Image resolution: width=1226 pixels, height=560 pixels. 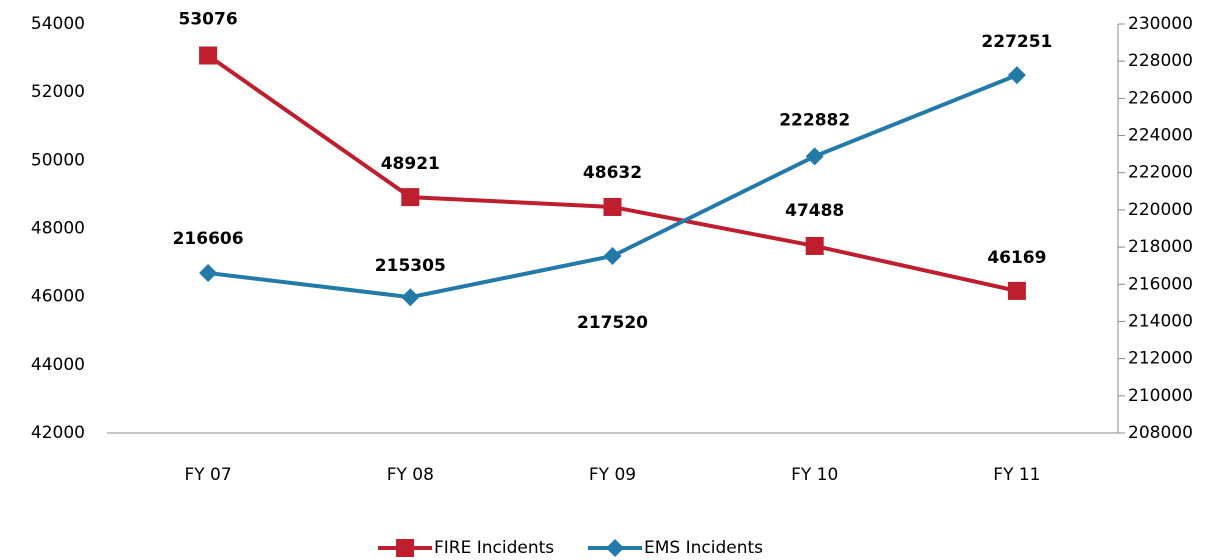 I want to click on y2-tick-label: 224000, so click(x=1160, y=136).